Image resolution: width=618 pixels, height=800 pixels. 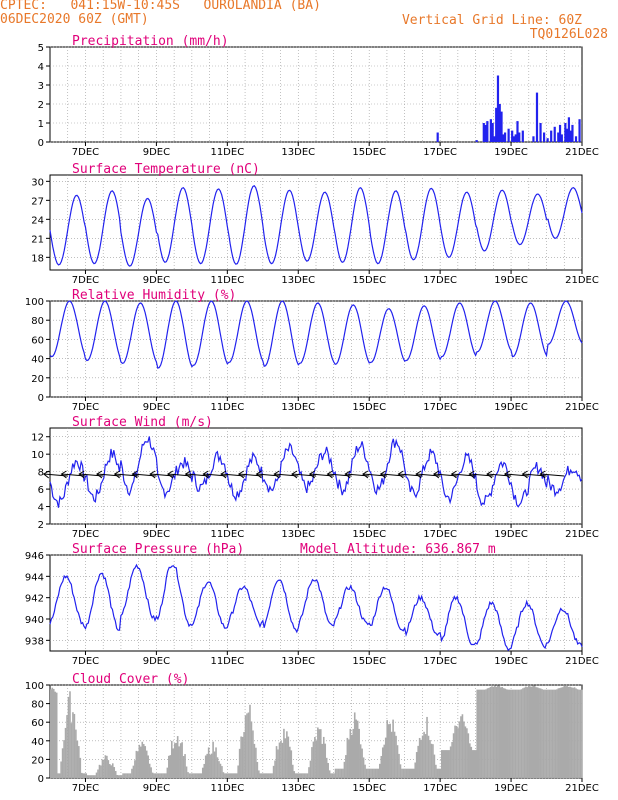 What do you see at coordinates (37, 455) in the screenshot?
I see `y-tick-label: 10` at bounding box center [37, 455].